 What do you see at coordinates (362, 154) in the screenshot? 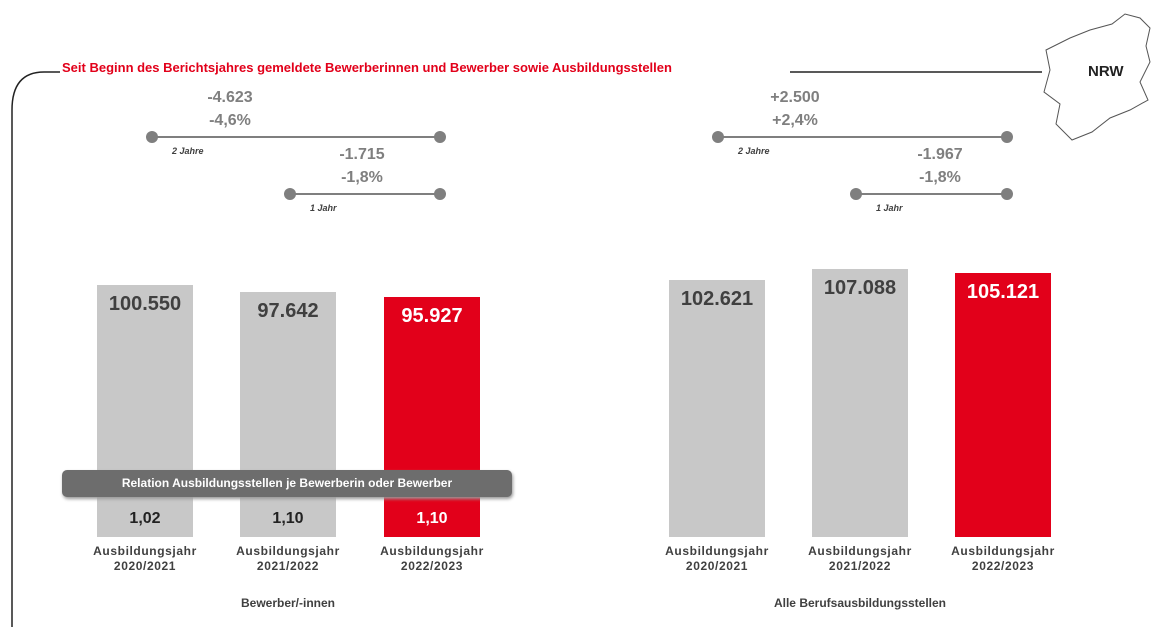
I see `change-value: -1.715` at bounding box center [362, 154].